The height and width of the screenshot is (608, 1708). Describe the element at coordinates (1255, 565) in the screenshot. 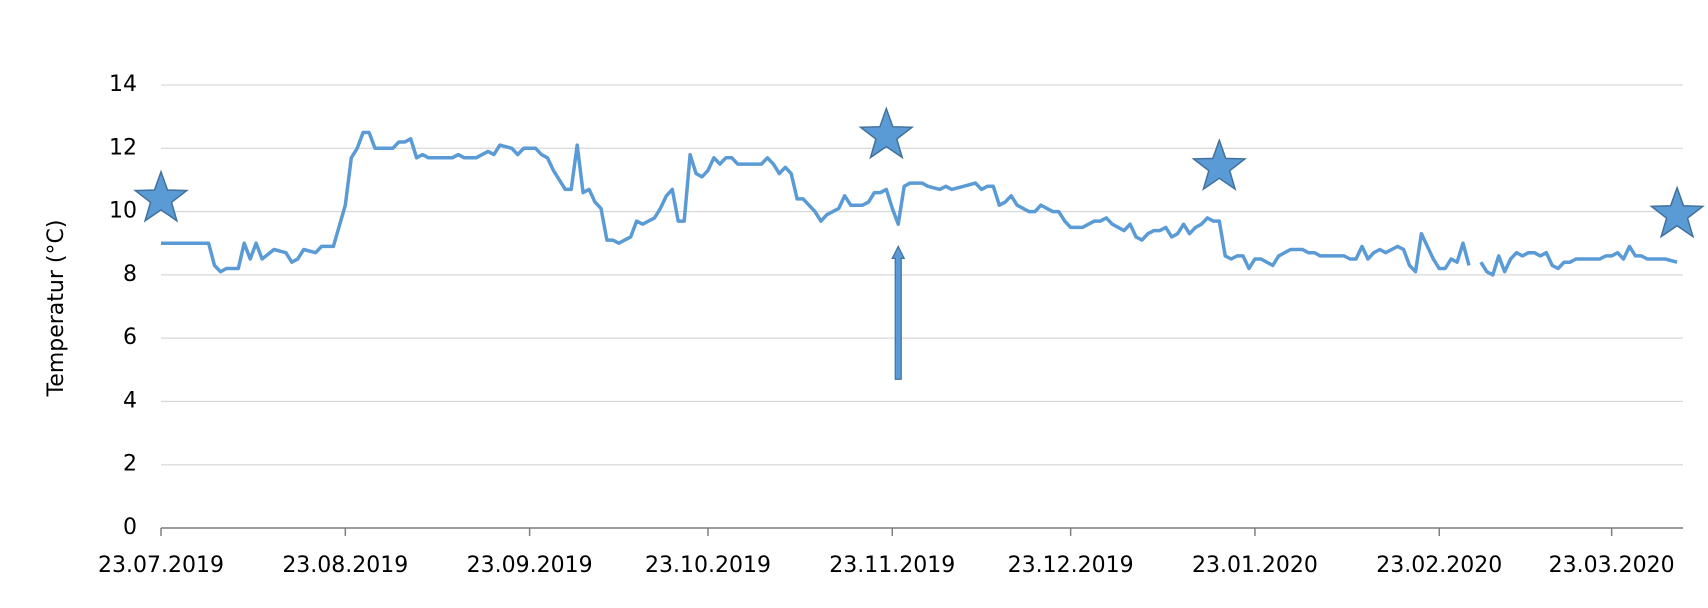

I see `x-tick-label: 23.01.2020` at that location.